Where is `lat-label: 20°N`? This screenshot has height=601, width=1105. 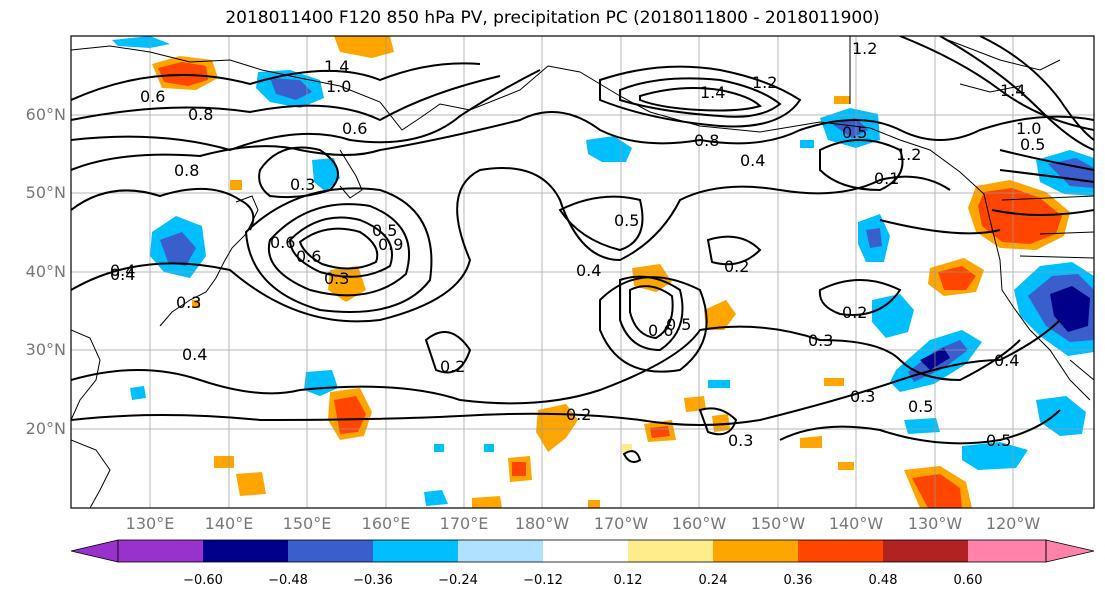
lat-label: 20°N is located at coordinates (45, 428).